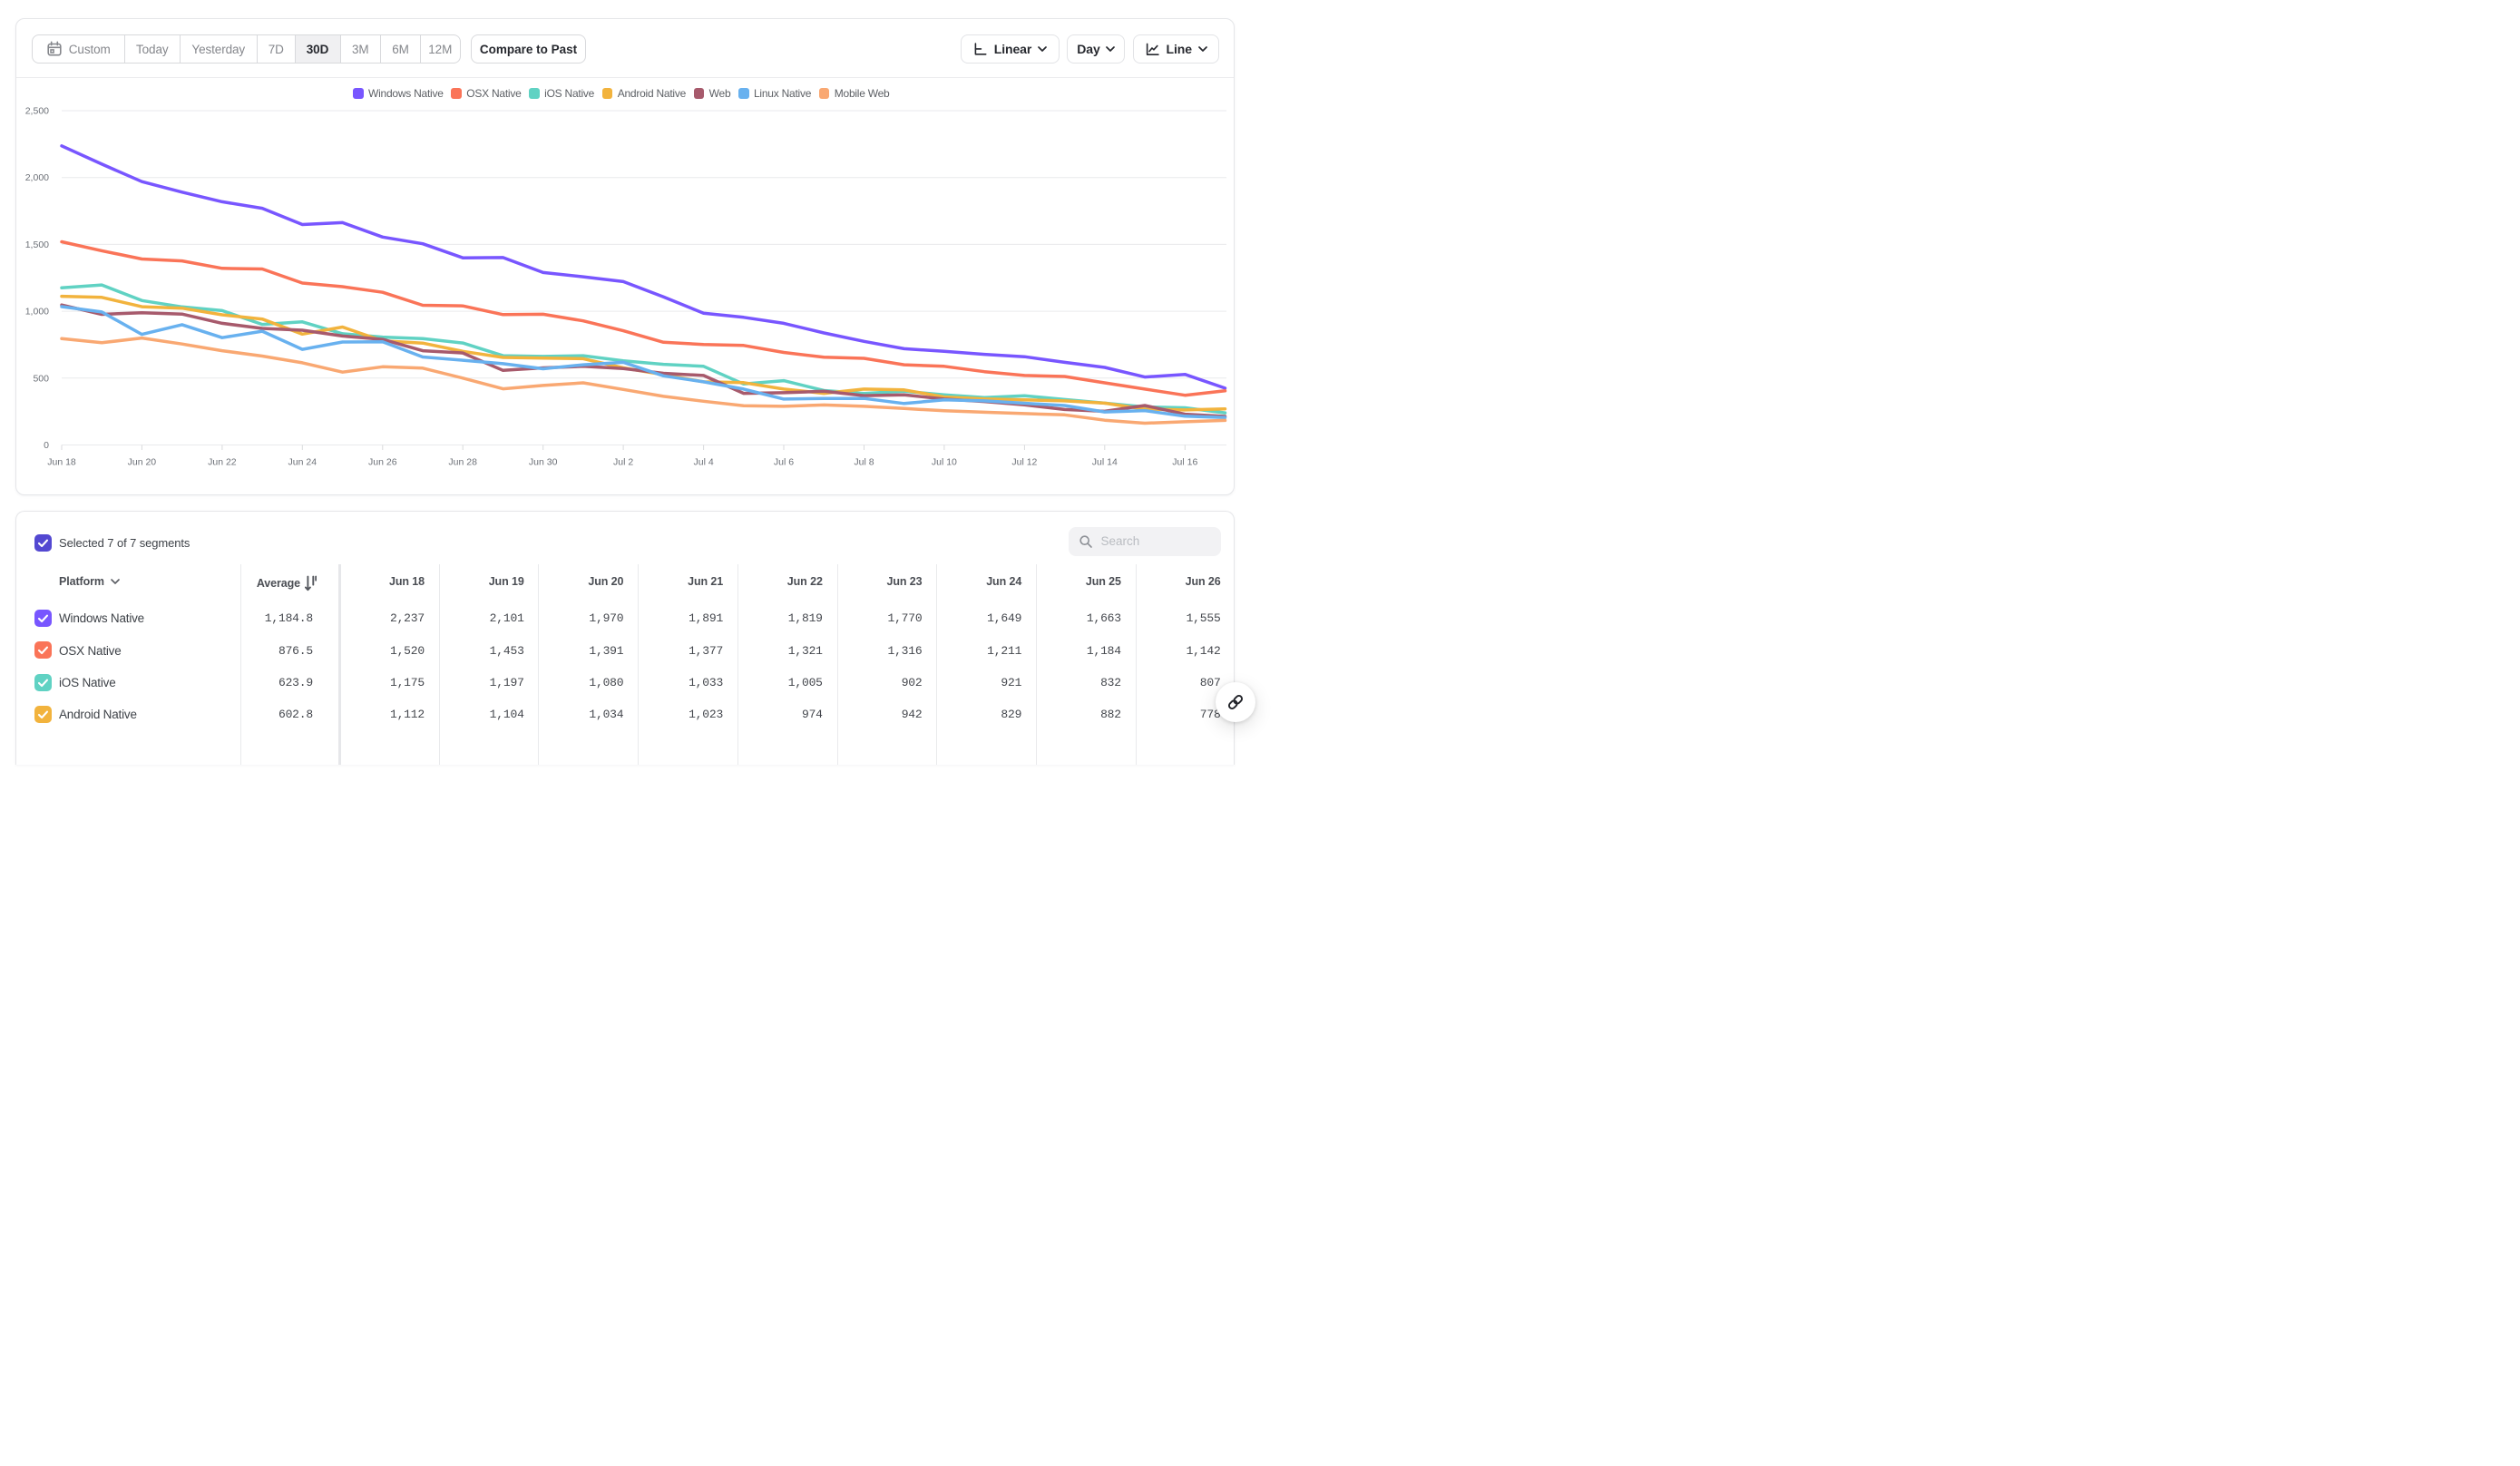 This screenshot has width=2520, height=1466. Describe the element at coordinates (37, 178) in the screenshot. I see `svg-text: 2,000` at that location.